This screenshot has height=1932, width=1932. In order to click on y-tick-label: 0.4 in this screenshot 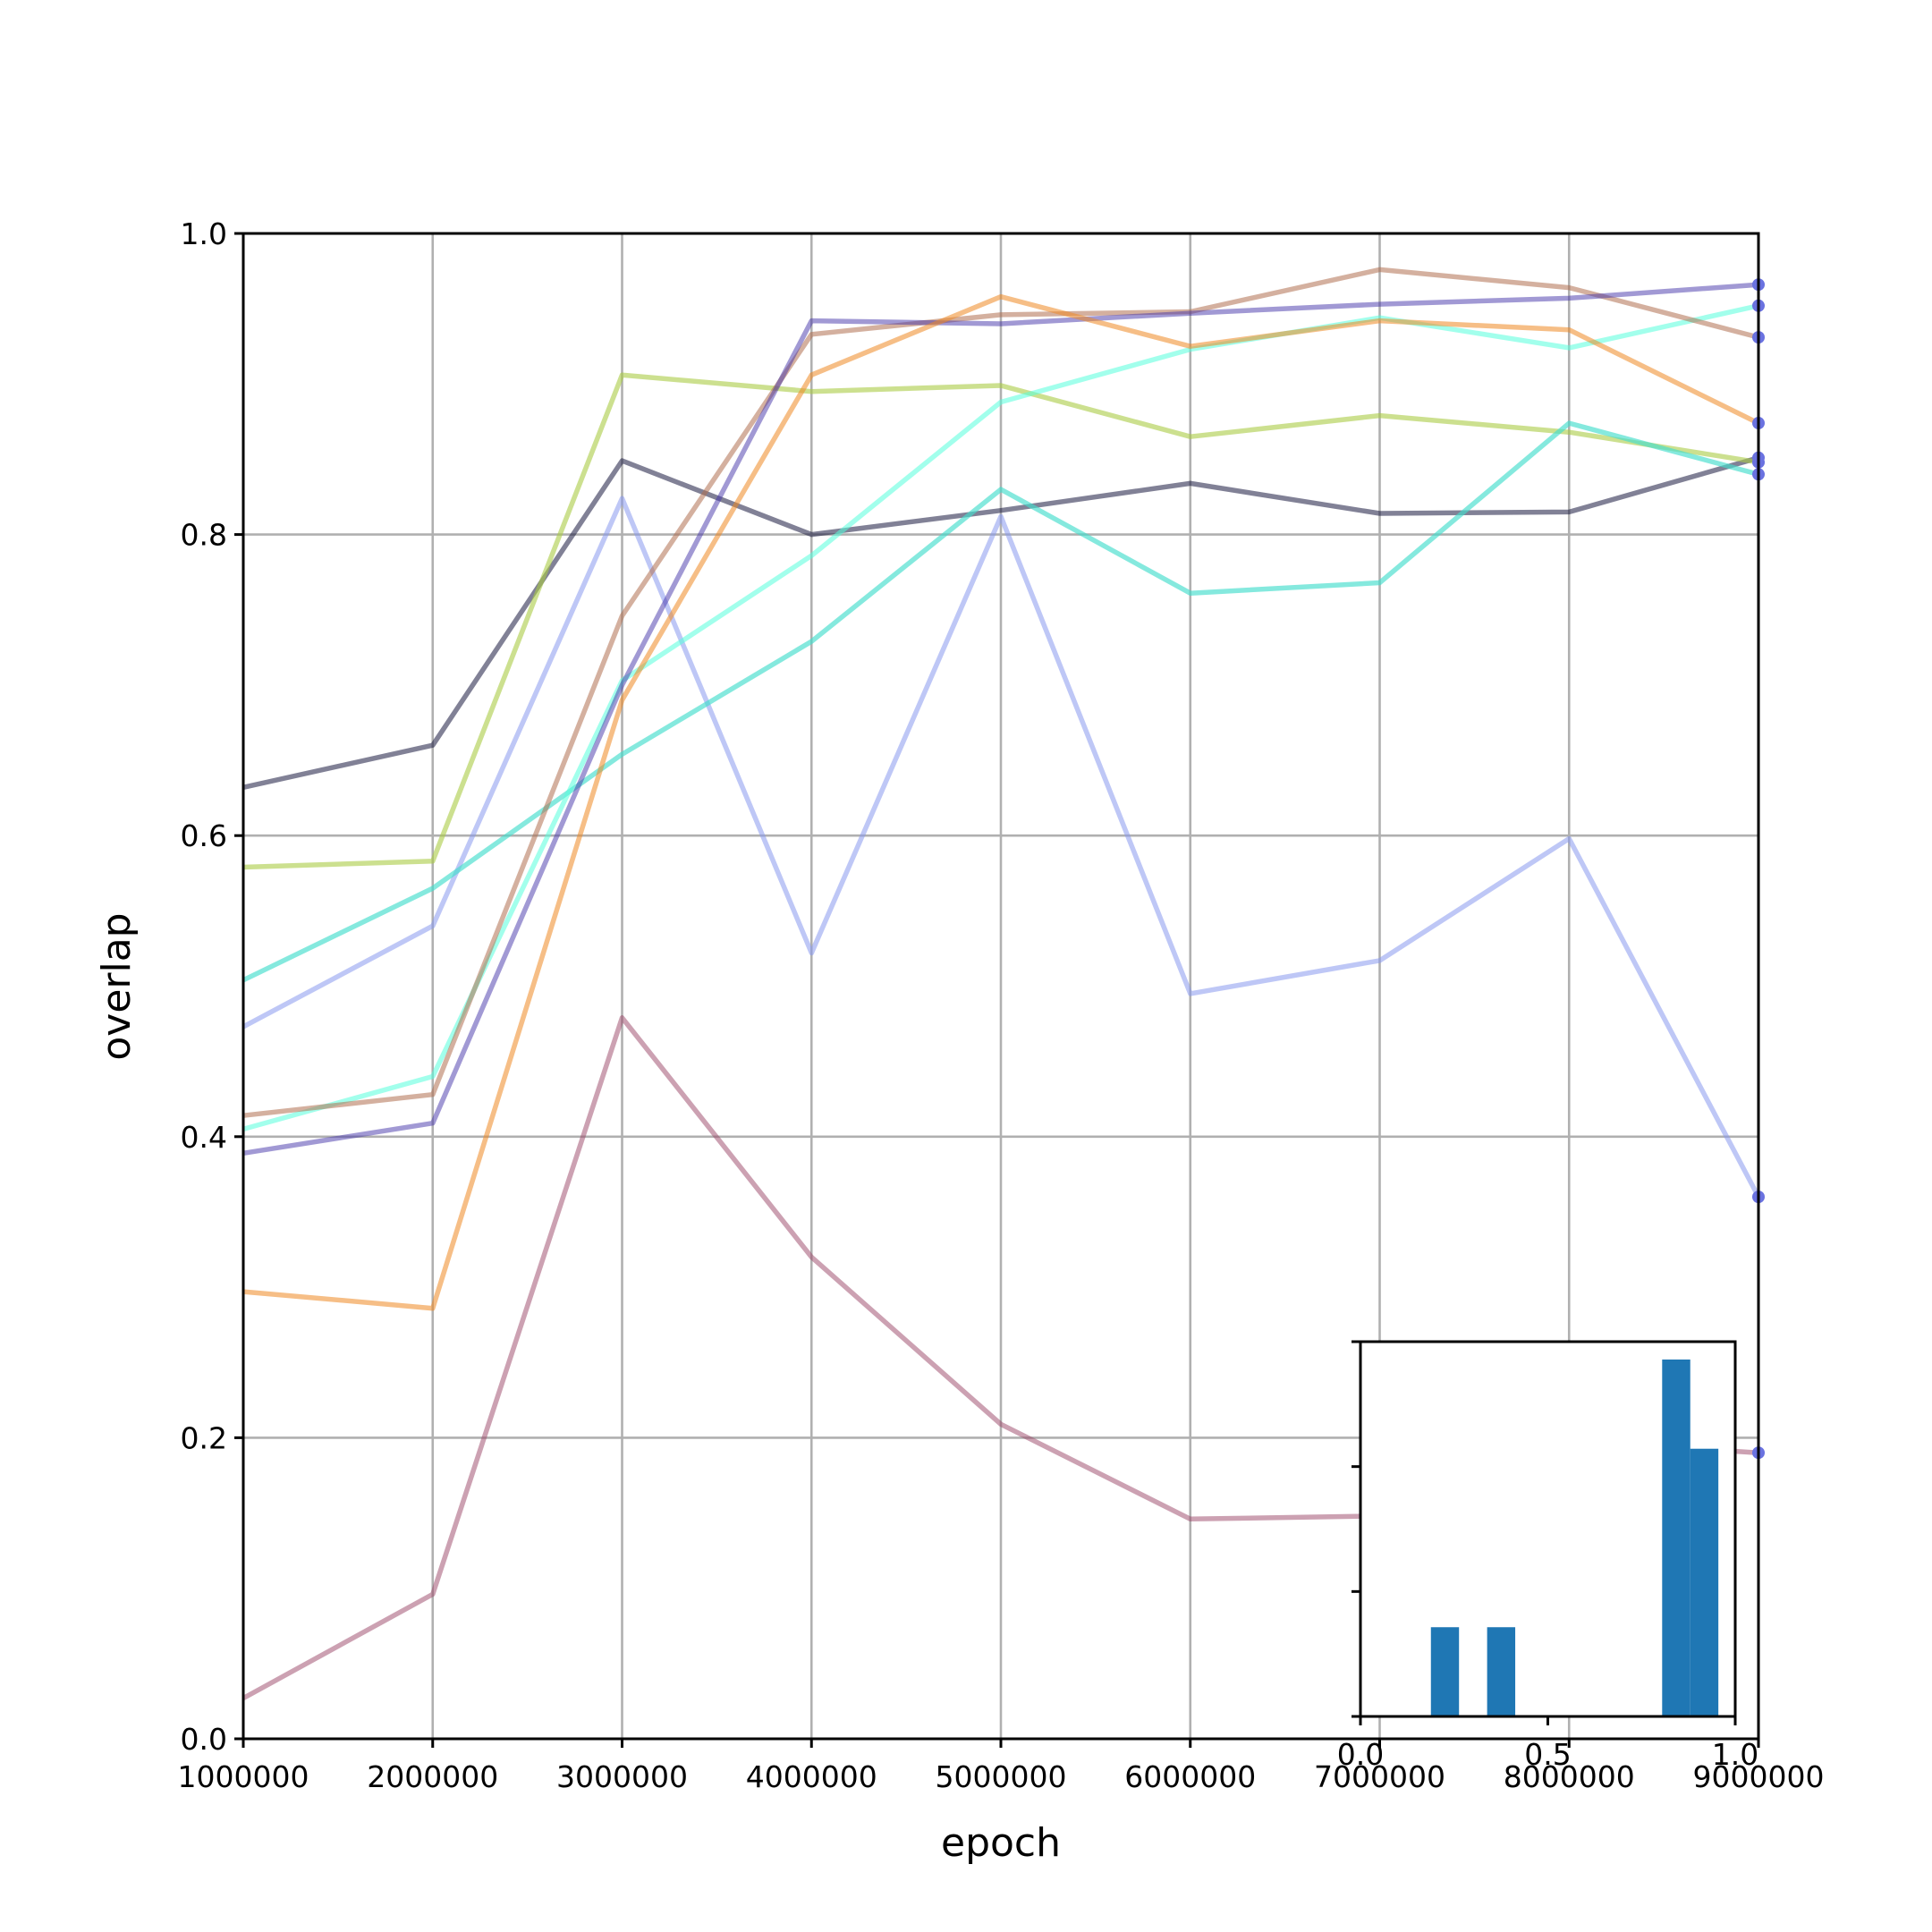, I will do `click(204, 1137)`.